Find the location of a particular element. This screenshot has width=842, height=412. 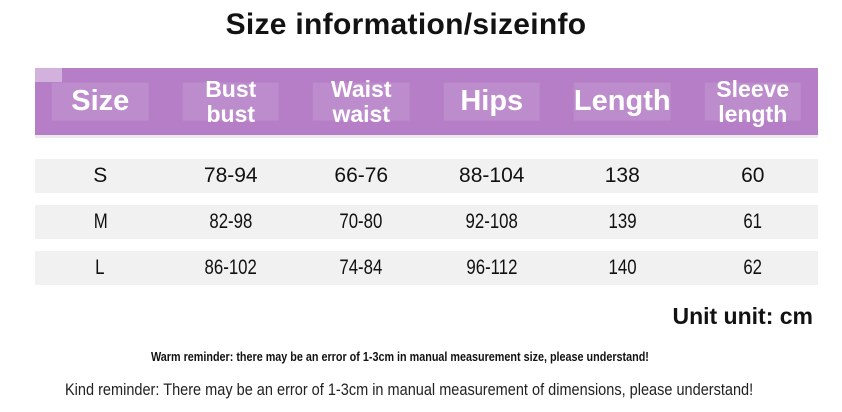

column-header-length: Length is located at coordinates (622, 101).